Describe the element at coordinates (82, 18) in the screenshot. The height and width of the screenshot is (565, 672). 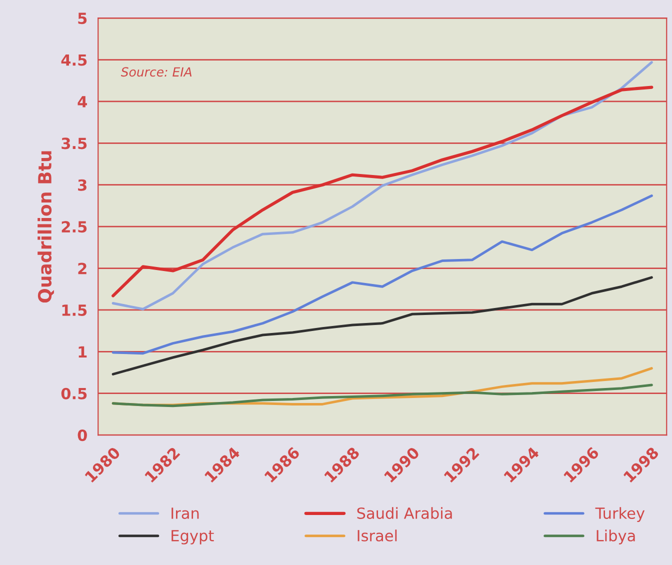
I see `y-tick-label: 5` at that location.